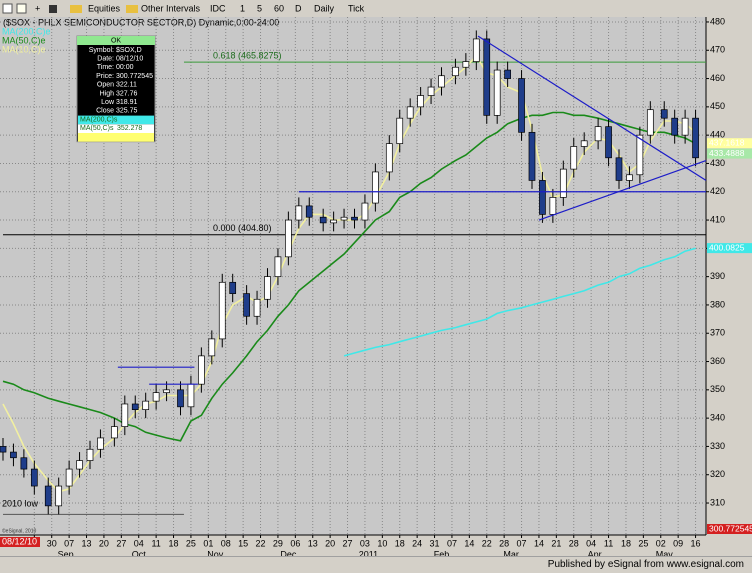 The width and height of the screenshot is (752, 573). I want to click on y-tick-label: 320, so click(717, 474).